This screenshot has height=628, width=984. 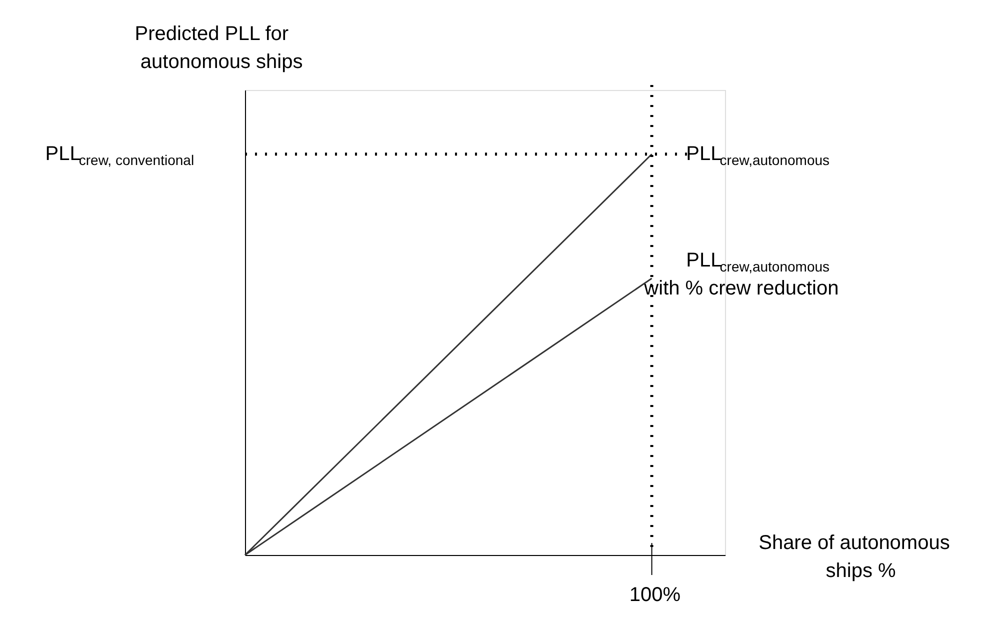 I want to click on text: 100%, so click(x=655, y=595).